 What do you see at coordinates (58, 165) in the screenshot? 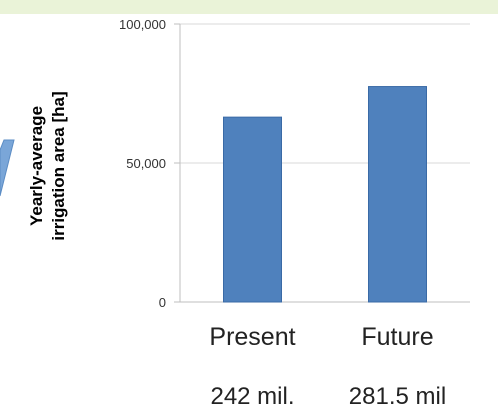
I see `y-axis-label-line-2: irrigation area [ha]` at bounding box center [58, 165].